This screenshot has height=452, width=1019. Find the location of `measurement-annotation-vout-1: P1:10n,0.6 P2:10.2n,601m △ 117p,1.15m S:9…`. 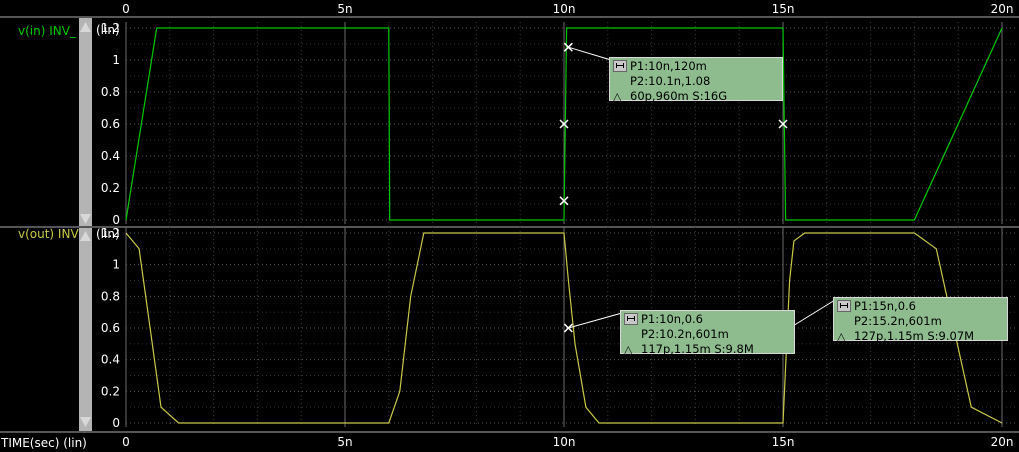

measurement-annotation-vout-1: P1:10n,0.6 P2:10.2n,601m △ 117p,1.15m S:9… is located at coordinates (707, 333).